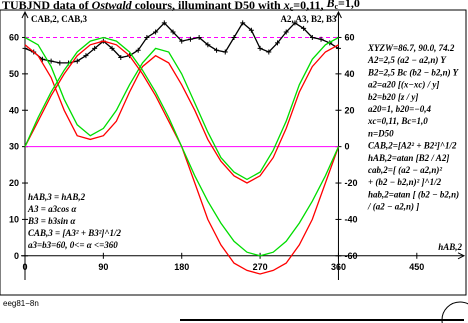  What do you see at coordinates (350, 219) in the screenshot?
I see `right-y-tick-label: -40` at bounding box center [350, 219].